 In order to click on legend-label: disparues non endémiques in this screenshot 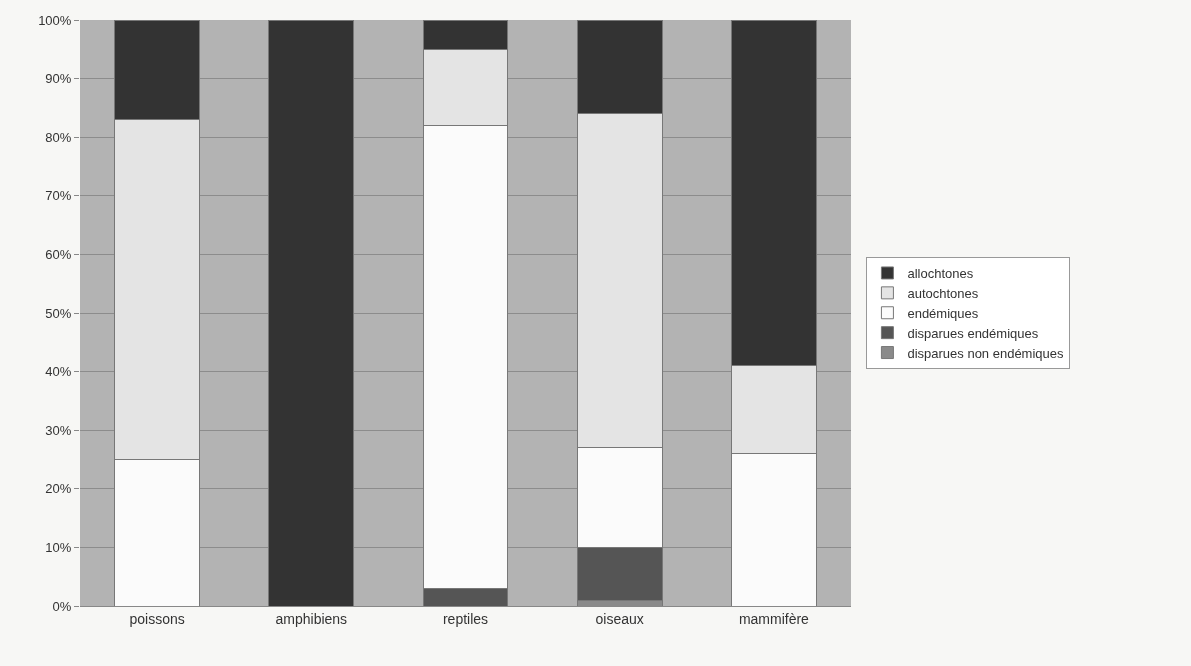, I will do `click(986, 353)`.